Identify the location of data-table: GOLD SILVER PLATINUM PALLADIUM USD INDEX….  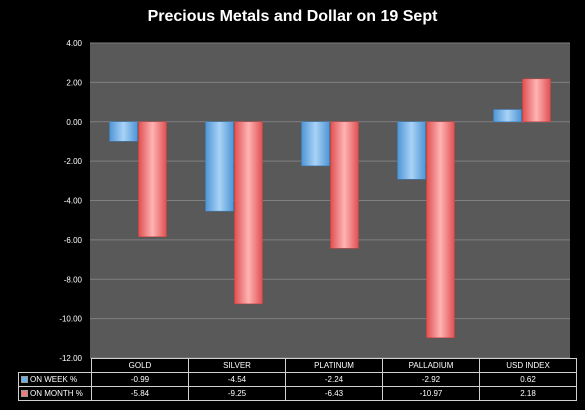
(297, 379).